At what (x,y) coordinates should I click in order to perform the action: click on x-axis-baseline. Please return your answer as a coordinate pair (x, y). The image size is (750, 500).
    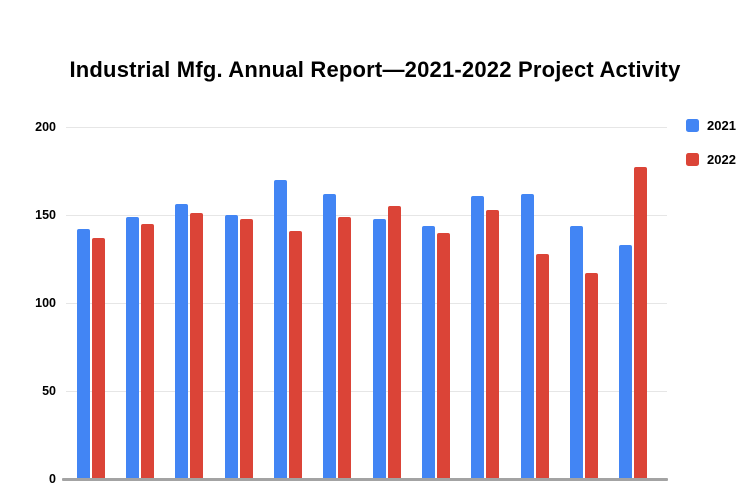
    Looking at the image, I should click on (365, 479).